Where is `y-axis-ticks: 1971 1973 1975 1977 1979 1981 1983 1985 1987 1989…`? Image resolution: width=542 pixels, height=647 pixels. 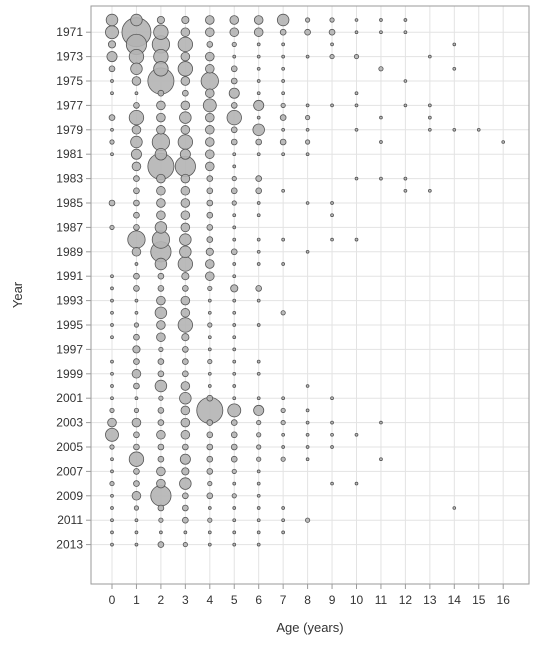
y-axis-ticks: 1971 1973 1975 1977 1979 1981 1983 1985 1987 1989… is located at coordinates (73, 288).